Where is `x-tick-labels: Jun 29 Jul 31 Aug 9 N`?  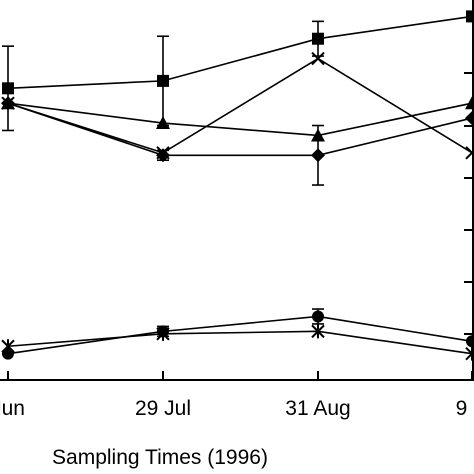 x-tick-labels: Jun 29 Jul 31 Aug 9 N is located at coordinates (237, 408).